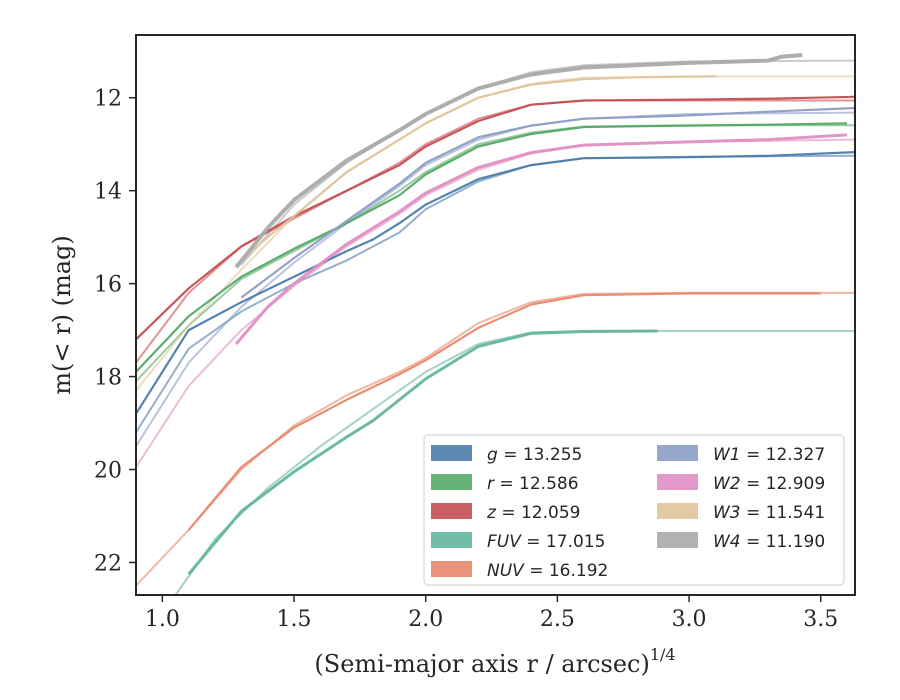 The image size is (900, 700). Describe the element at coordinates (108, 192) in the screenshot. I see `y-tick-label: 14` at that location.